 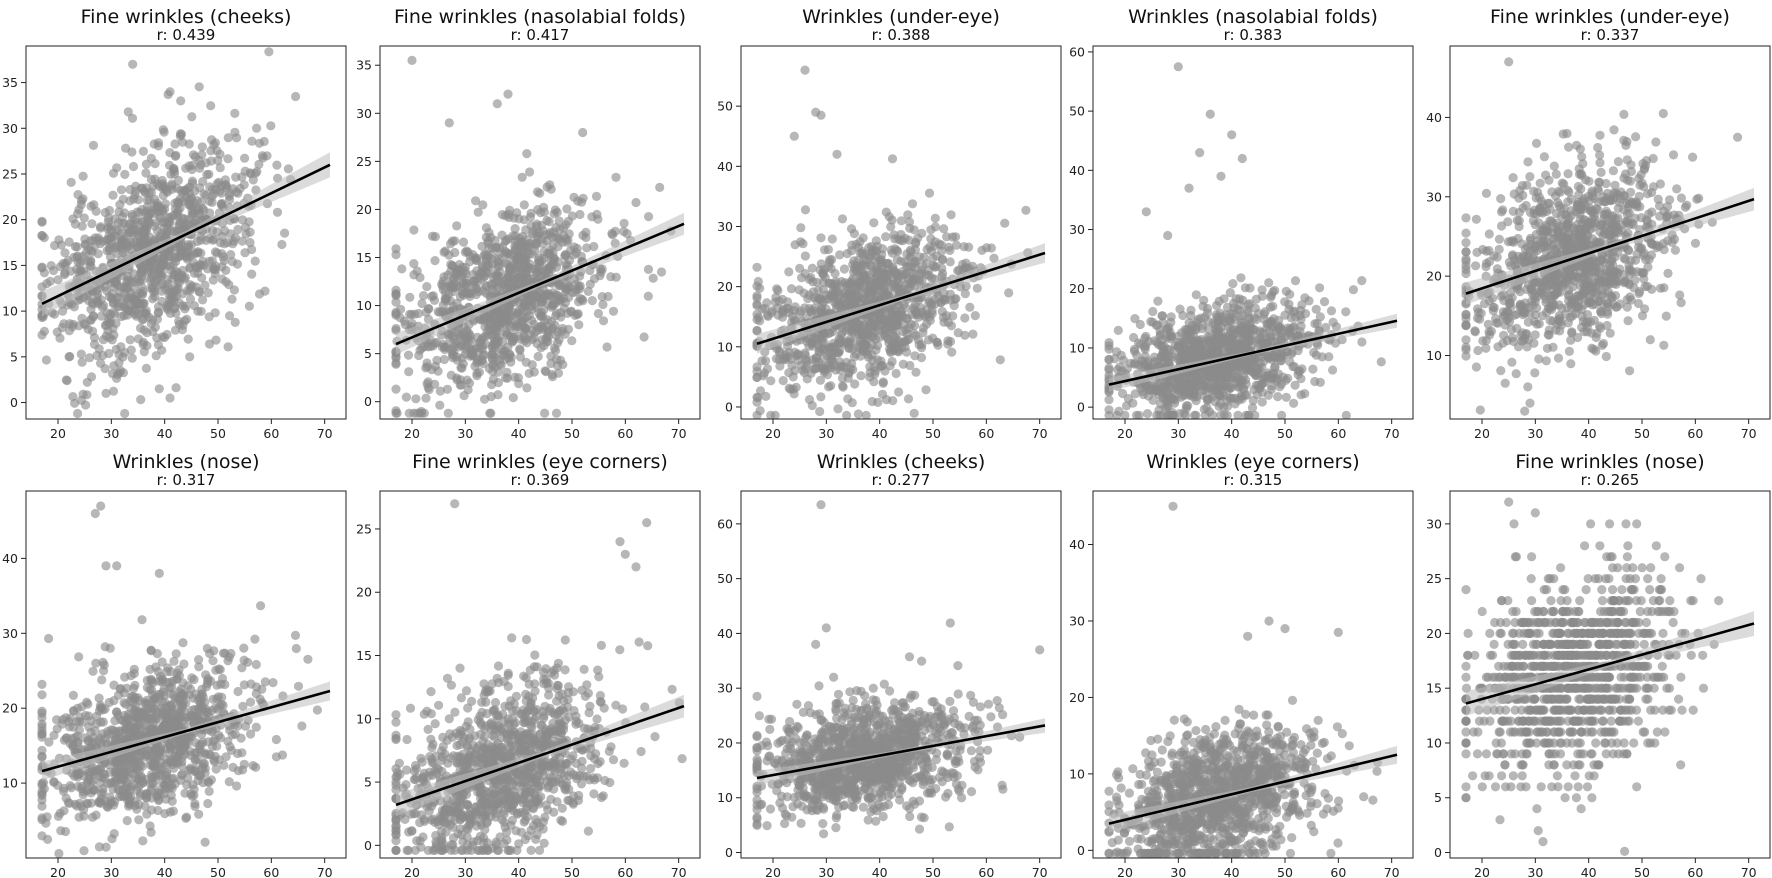 I want to click on plot-frame, so click(x=1253, y=232).